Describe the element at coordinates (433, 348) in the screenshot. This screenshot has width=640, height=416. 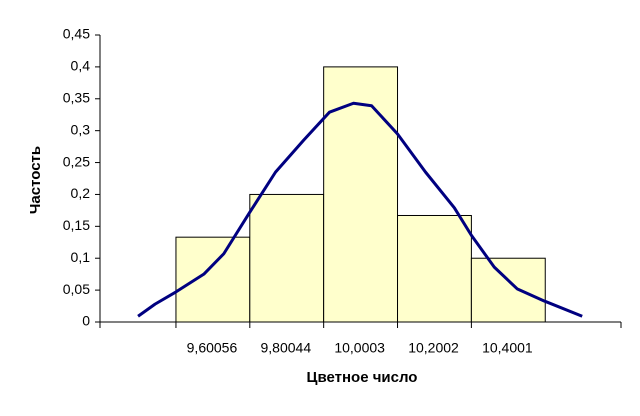
I see `x-tick-label: 10,2002` at that location.